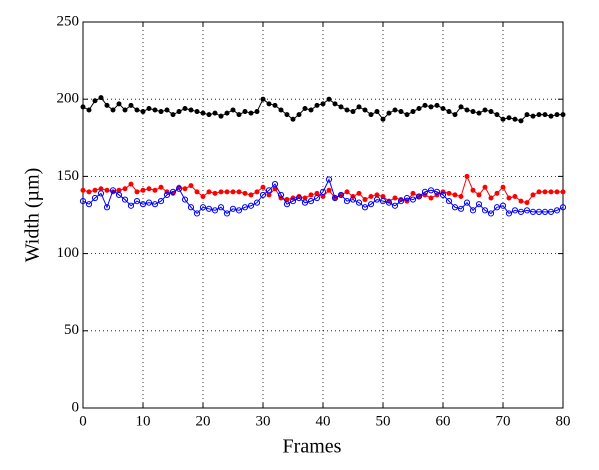  Describe the element at coordinates (68, 21) in the screenshot. I see `y-tick-label: 250` at that location.